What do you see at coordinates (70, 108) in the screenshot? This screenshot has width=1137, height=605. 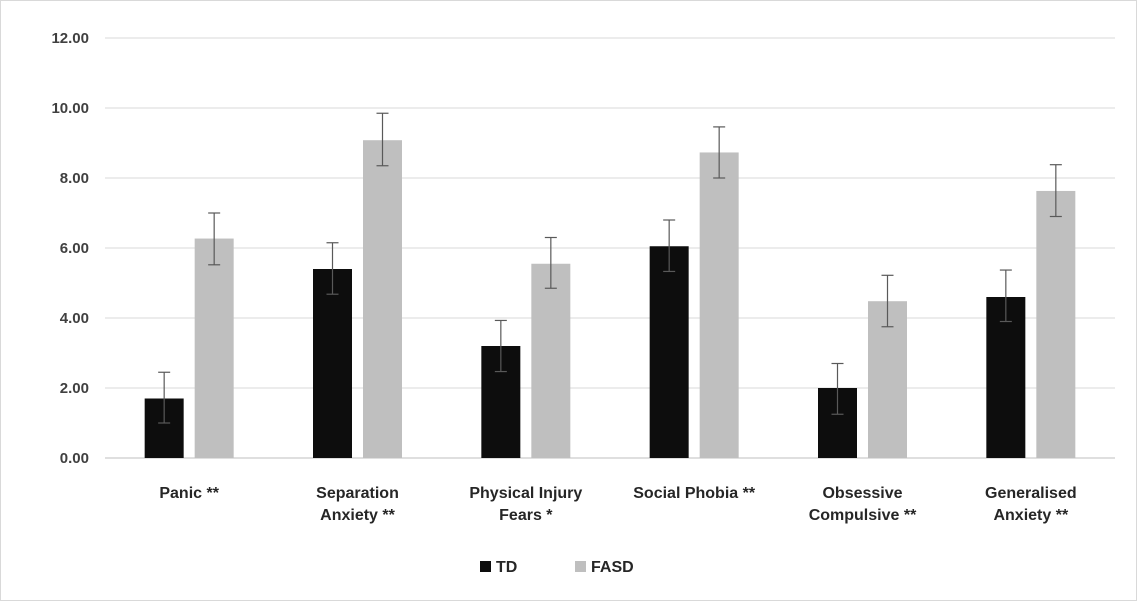 I see `y-tick-label: 10.00` at bounding box center [70, 108].